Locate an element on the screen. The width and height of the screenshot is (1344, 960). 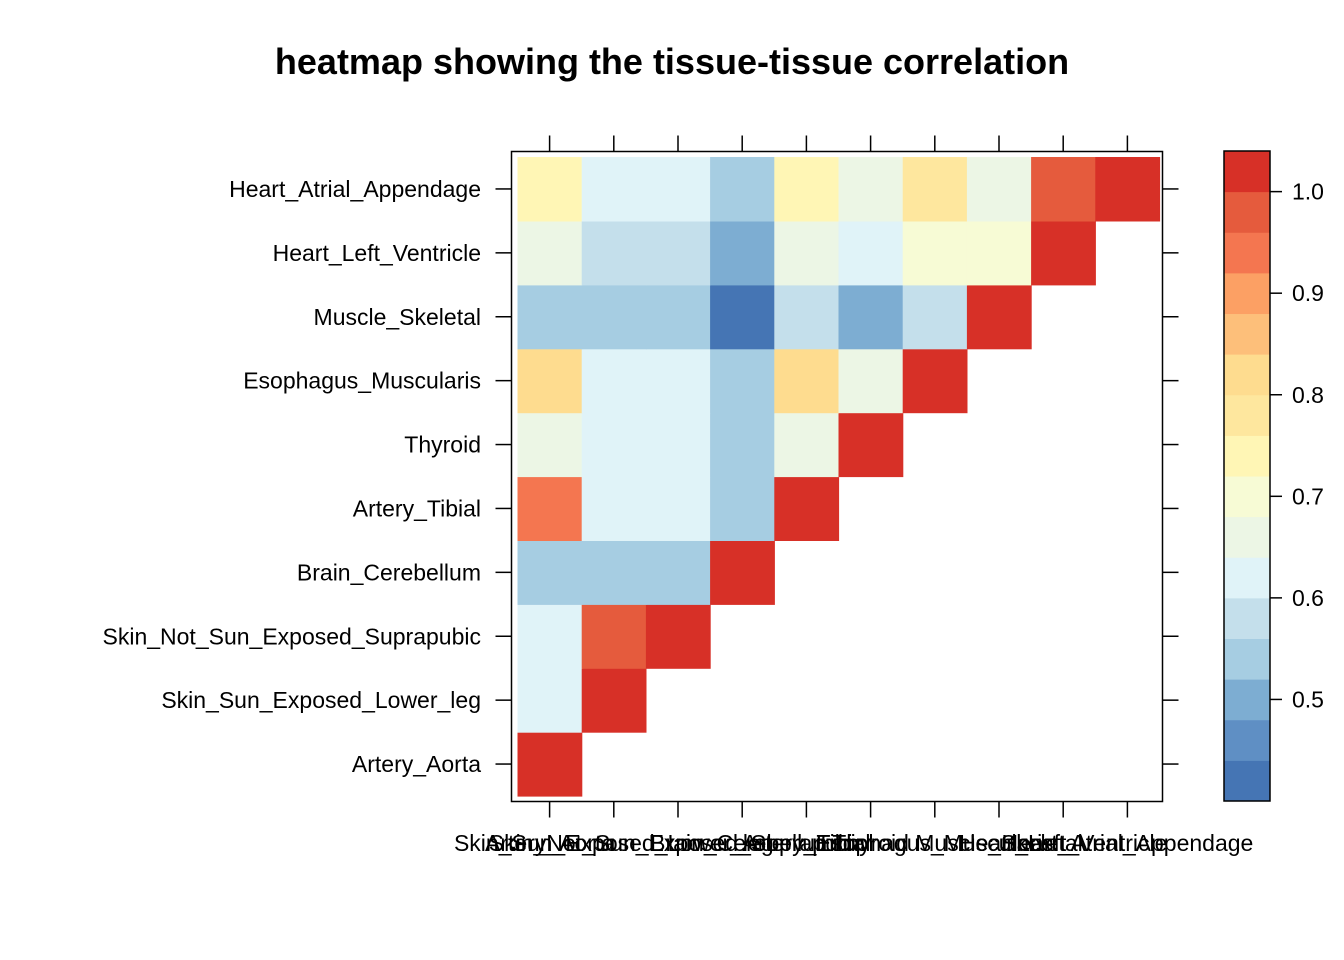
x-tick-label: Skin_Sun_Exposed_Lower_leg is located at coordinates (614, 843).